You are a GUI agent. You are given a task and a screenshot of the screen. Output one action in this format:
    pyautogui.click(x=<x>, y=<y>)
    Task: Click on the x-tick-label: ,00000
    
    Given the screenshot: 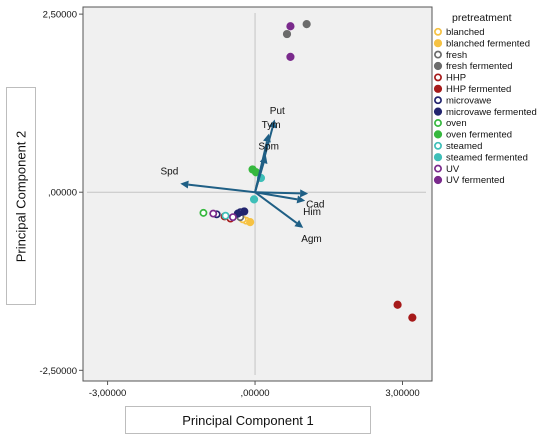 What is the action you would take?
    pyautogui.click(x=255, y=393)
    